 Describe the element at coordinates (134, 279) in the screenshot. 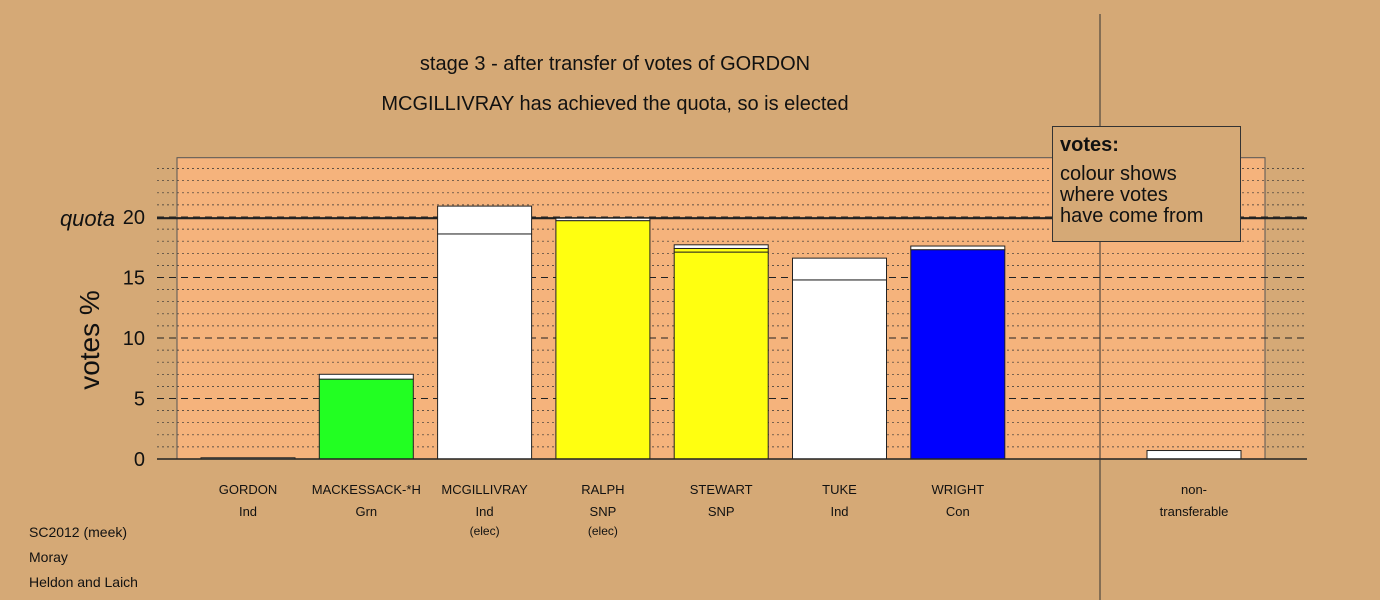

I see `y-tick-label: 15` at that location.